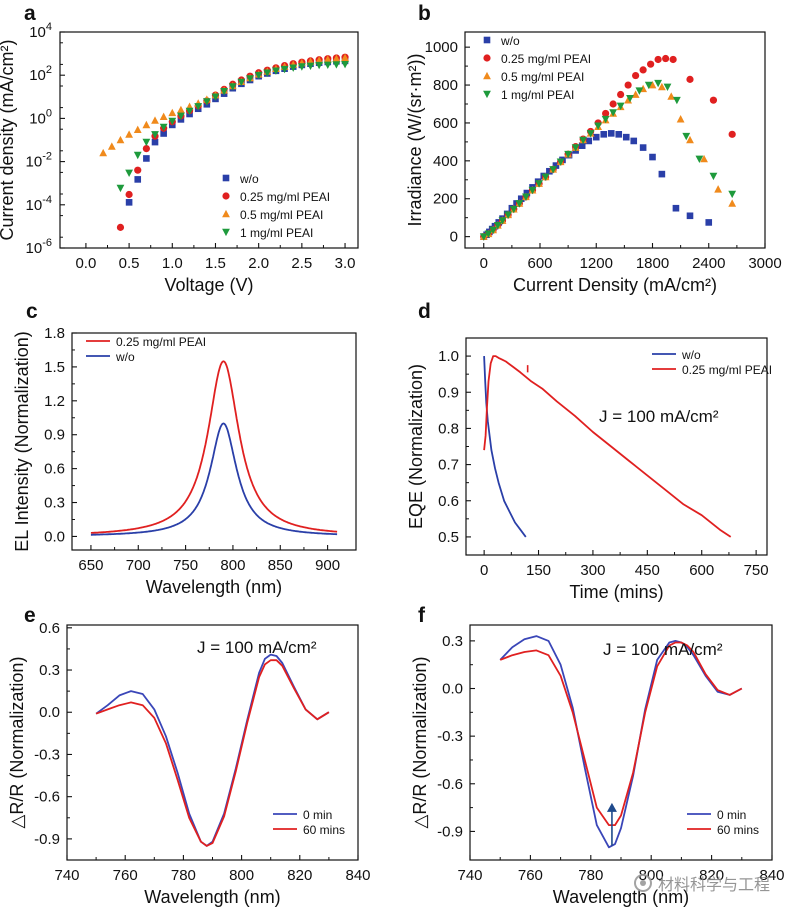 The image size is (788, 909). What do you see at coordinates (47, 754) in the screenshot?
I see `y-tick-label: -0.3` at bounding box center [47, 754].